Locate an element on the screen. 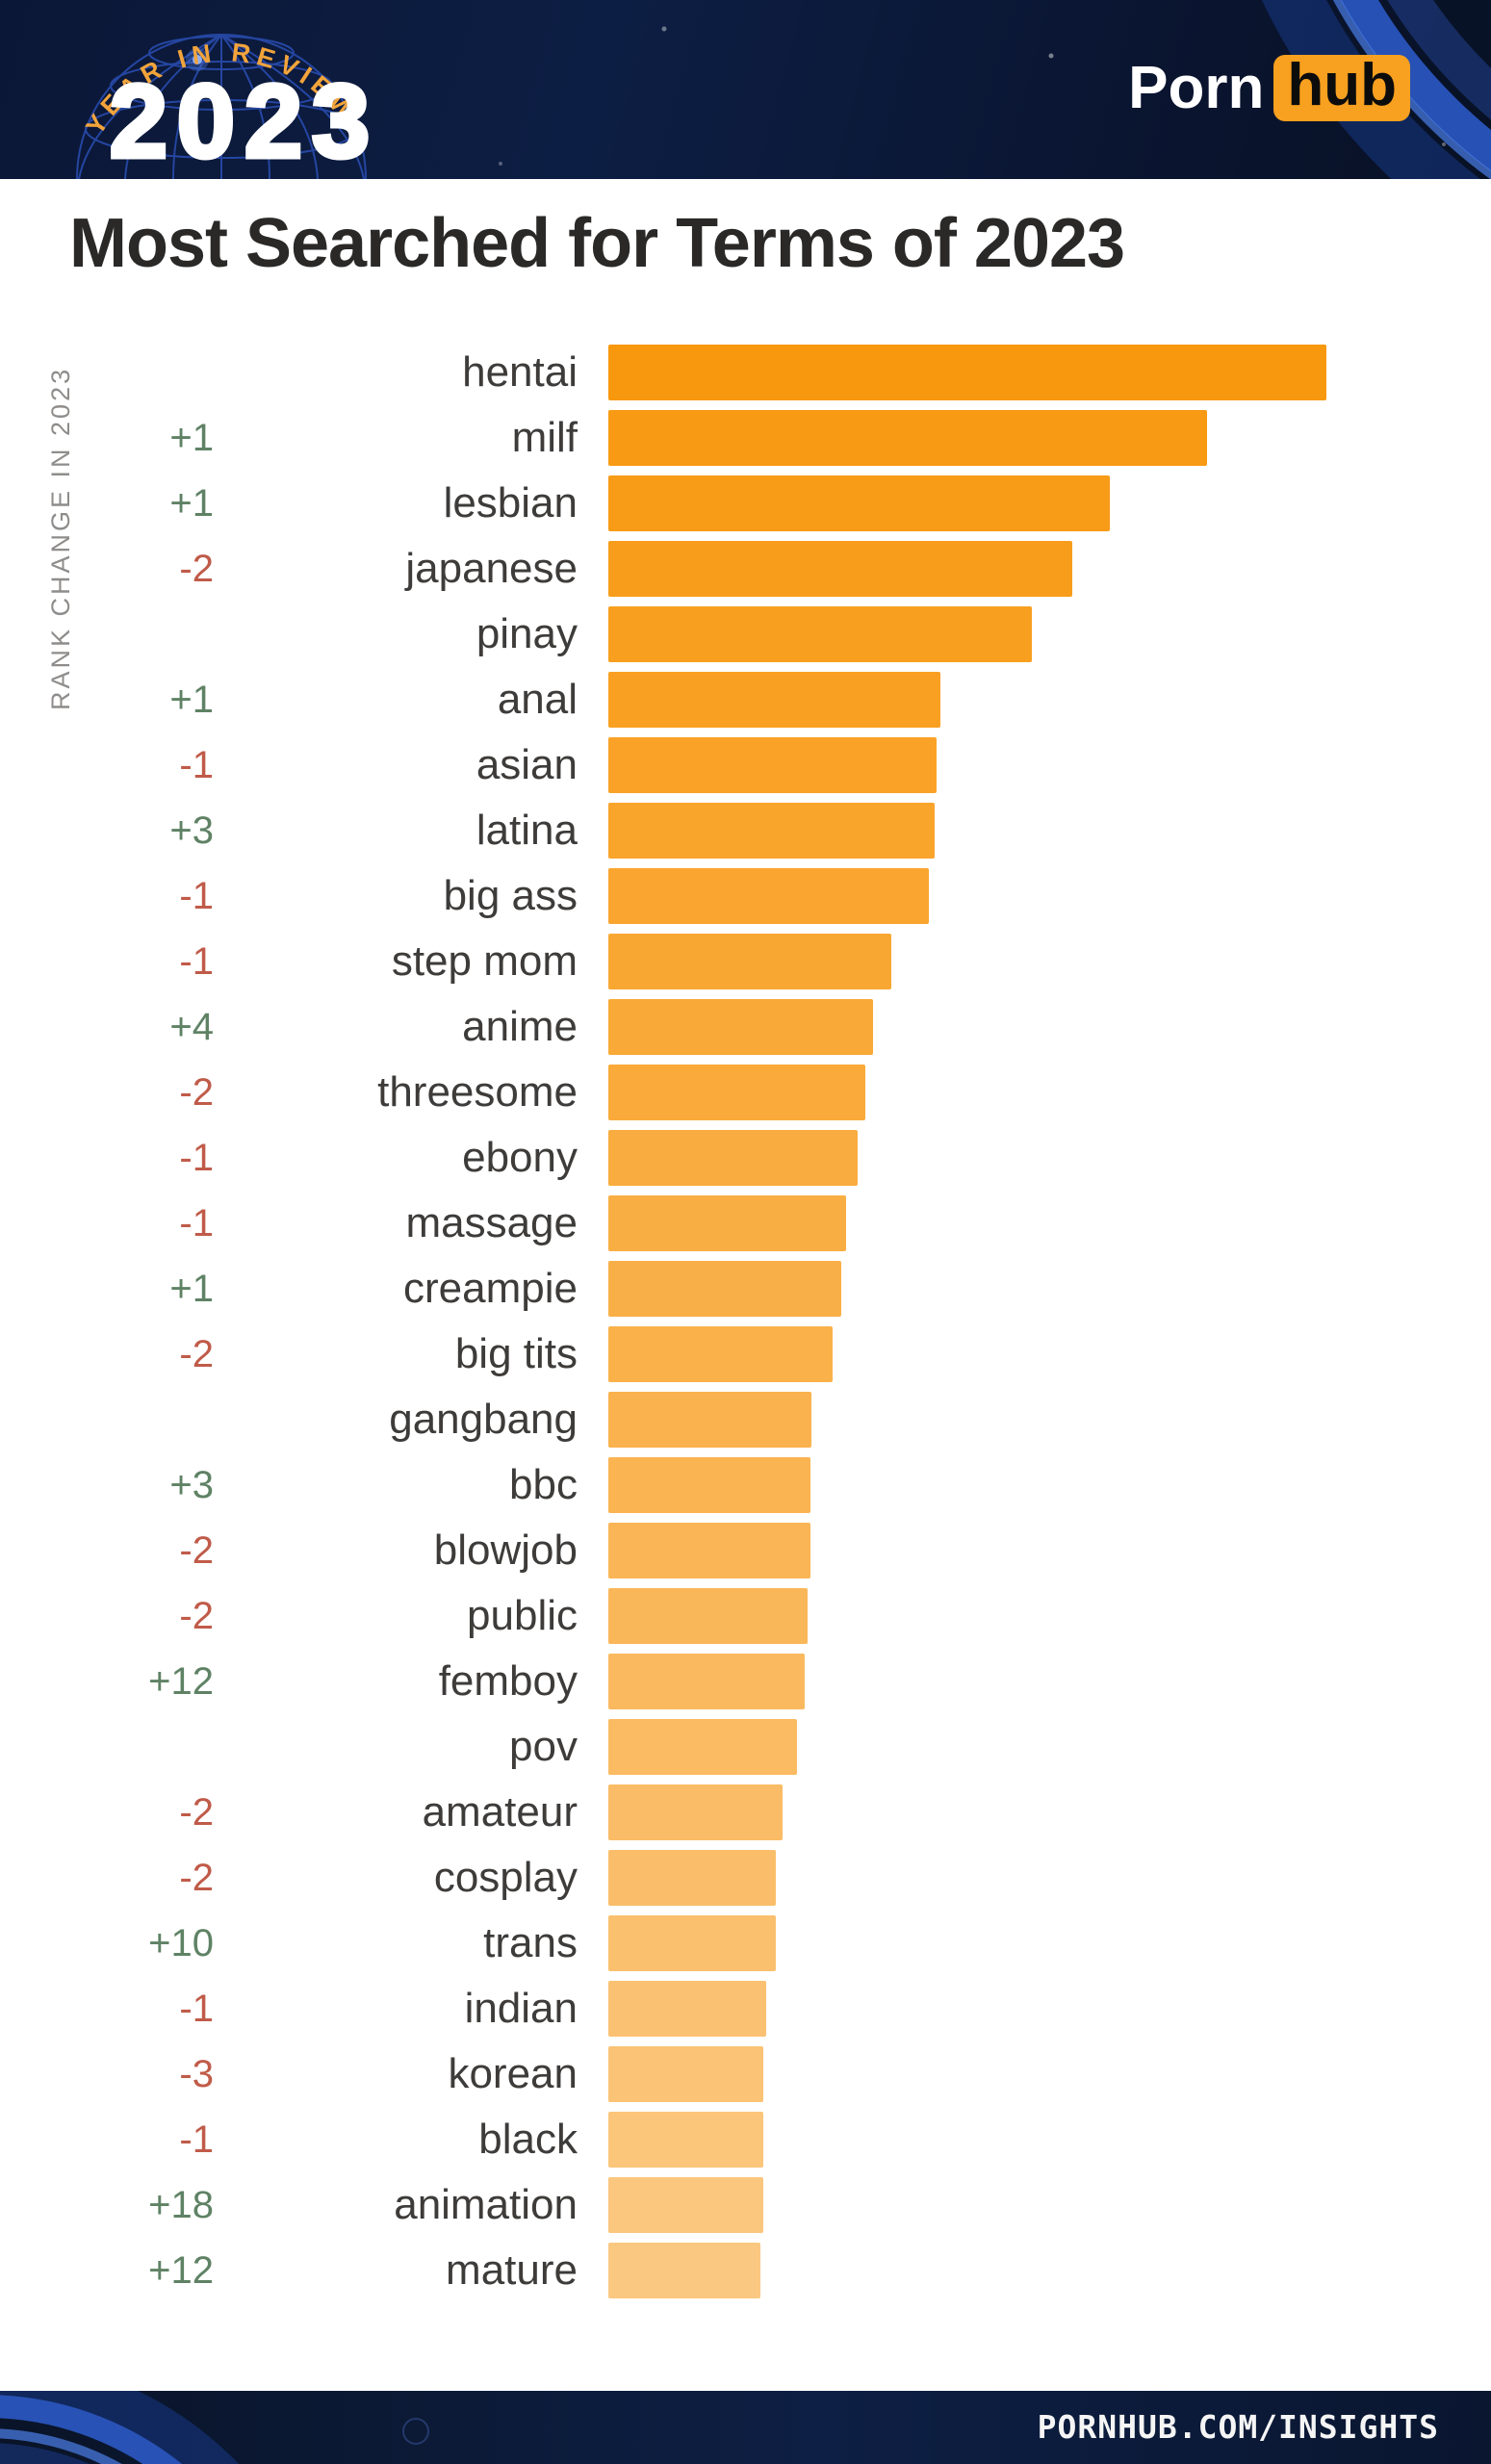  term-label: korean is located at coordinates (513, 2073).